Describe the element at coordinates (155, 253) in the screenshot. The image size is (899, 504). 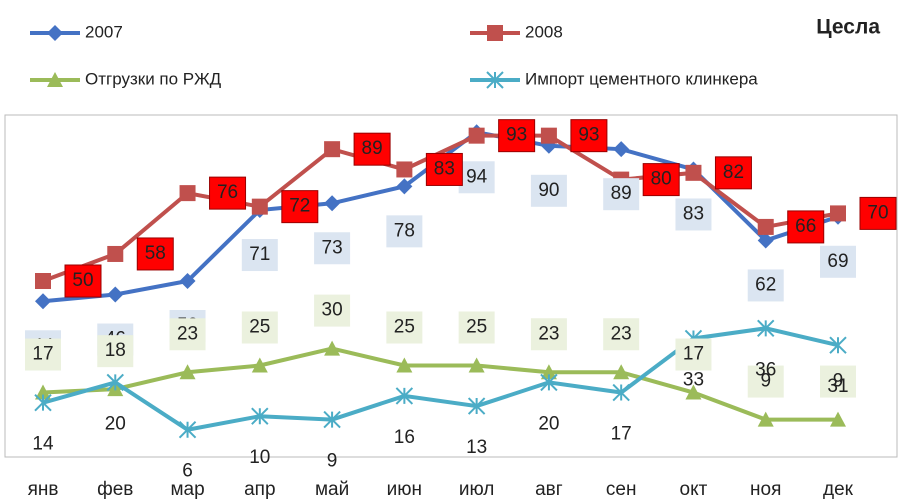
I see `data-label: 58` at that location.